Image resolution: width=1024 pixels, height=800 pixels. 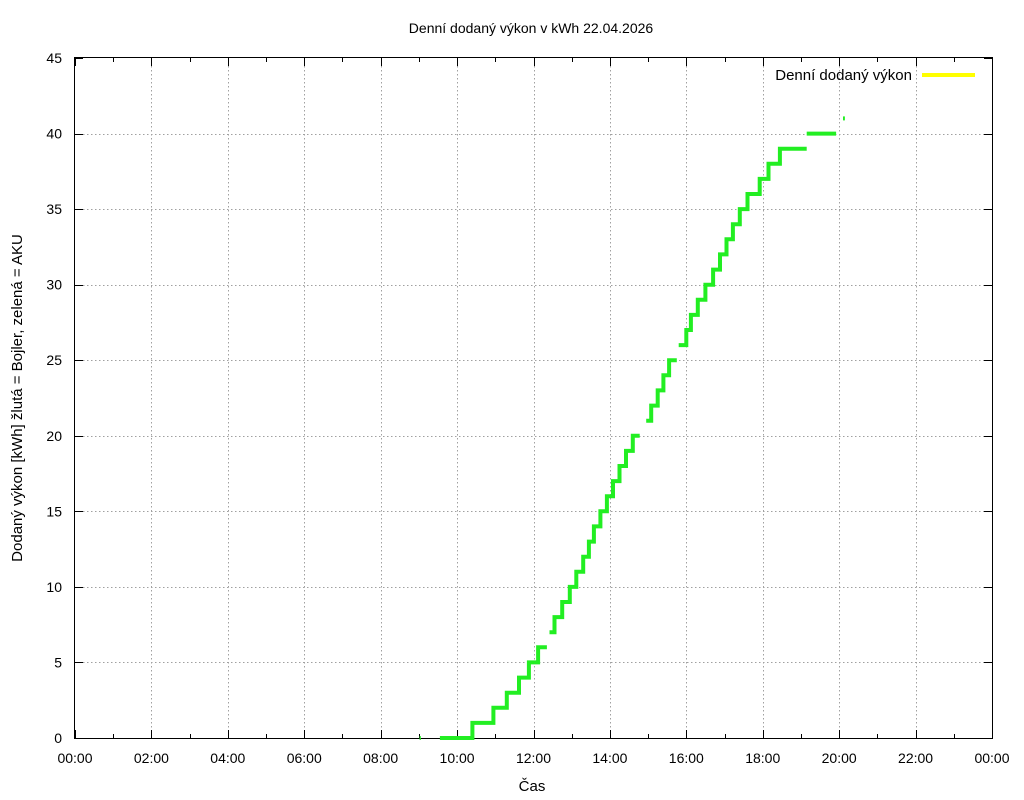 I want to click on y-tick-label: 10, so click(x=54, y=587).